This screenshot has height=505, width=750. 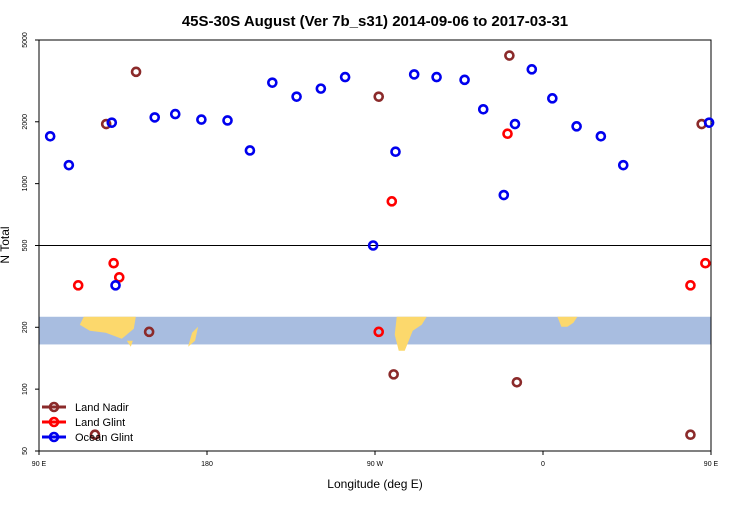 What do you see at coordinates (25, 327) in the screenshot?
I see `y-tick-label: 200` at bounding box center [25, 327].